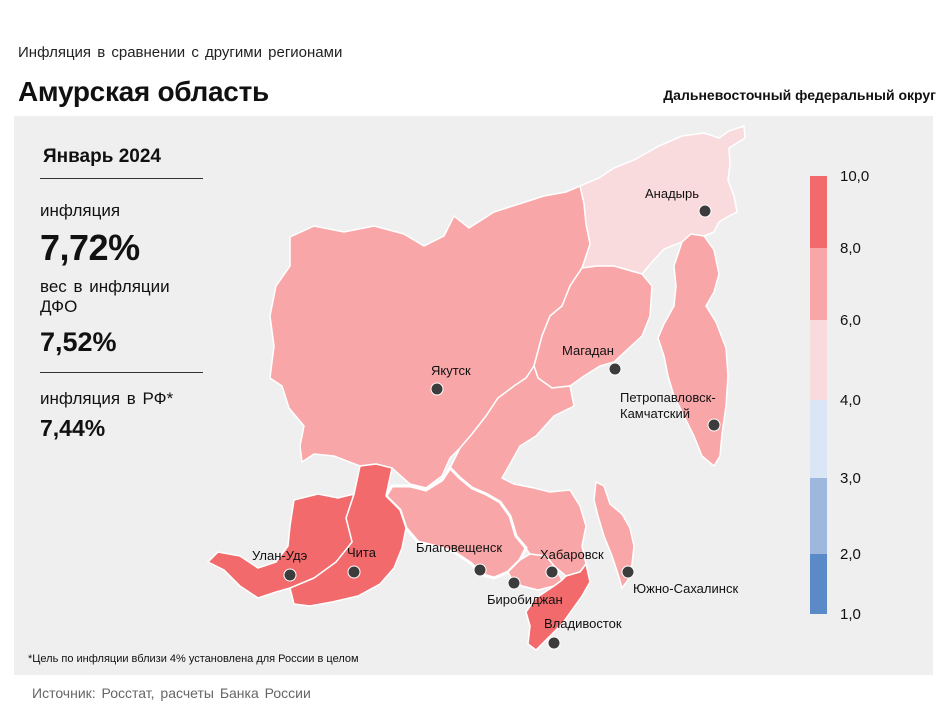 Image resolution: width=950 pixels, height=713 pixels. What do you see at coordinates (583, 623) in the screenshot?
I see `city-label: Владивосток` at bounding box center [583, 623].